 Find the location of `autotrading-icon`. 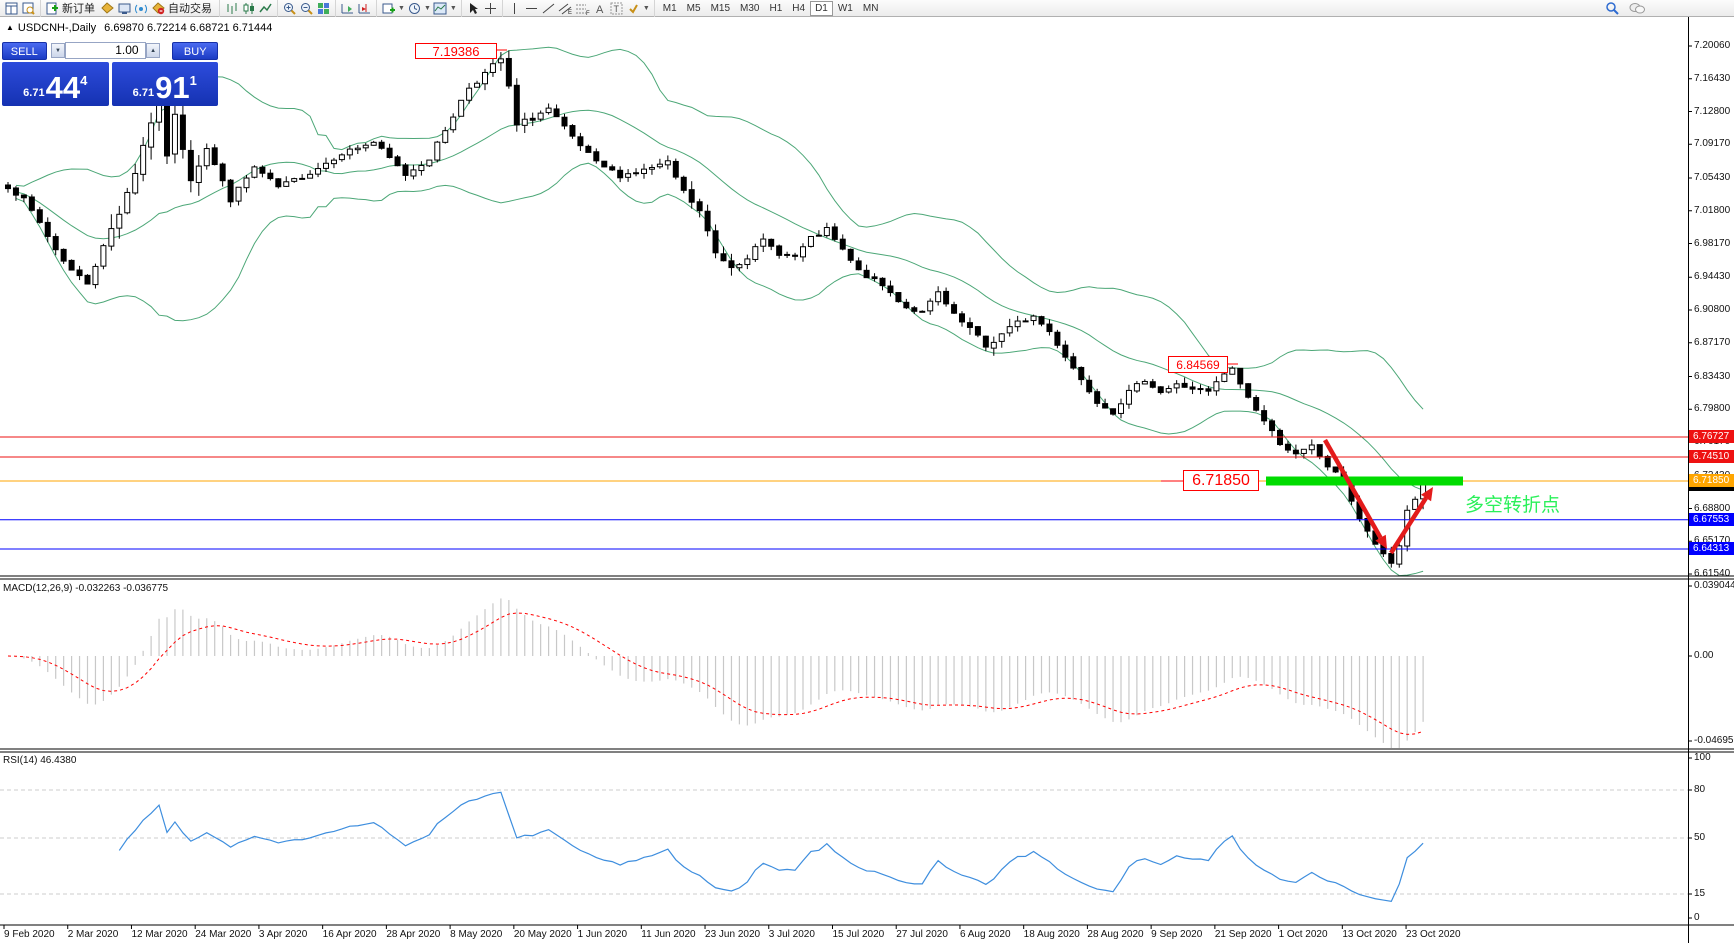

autotrading-icon is located at coordinates (158, 8).